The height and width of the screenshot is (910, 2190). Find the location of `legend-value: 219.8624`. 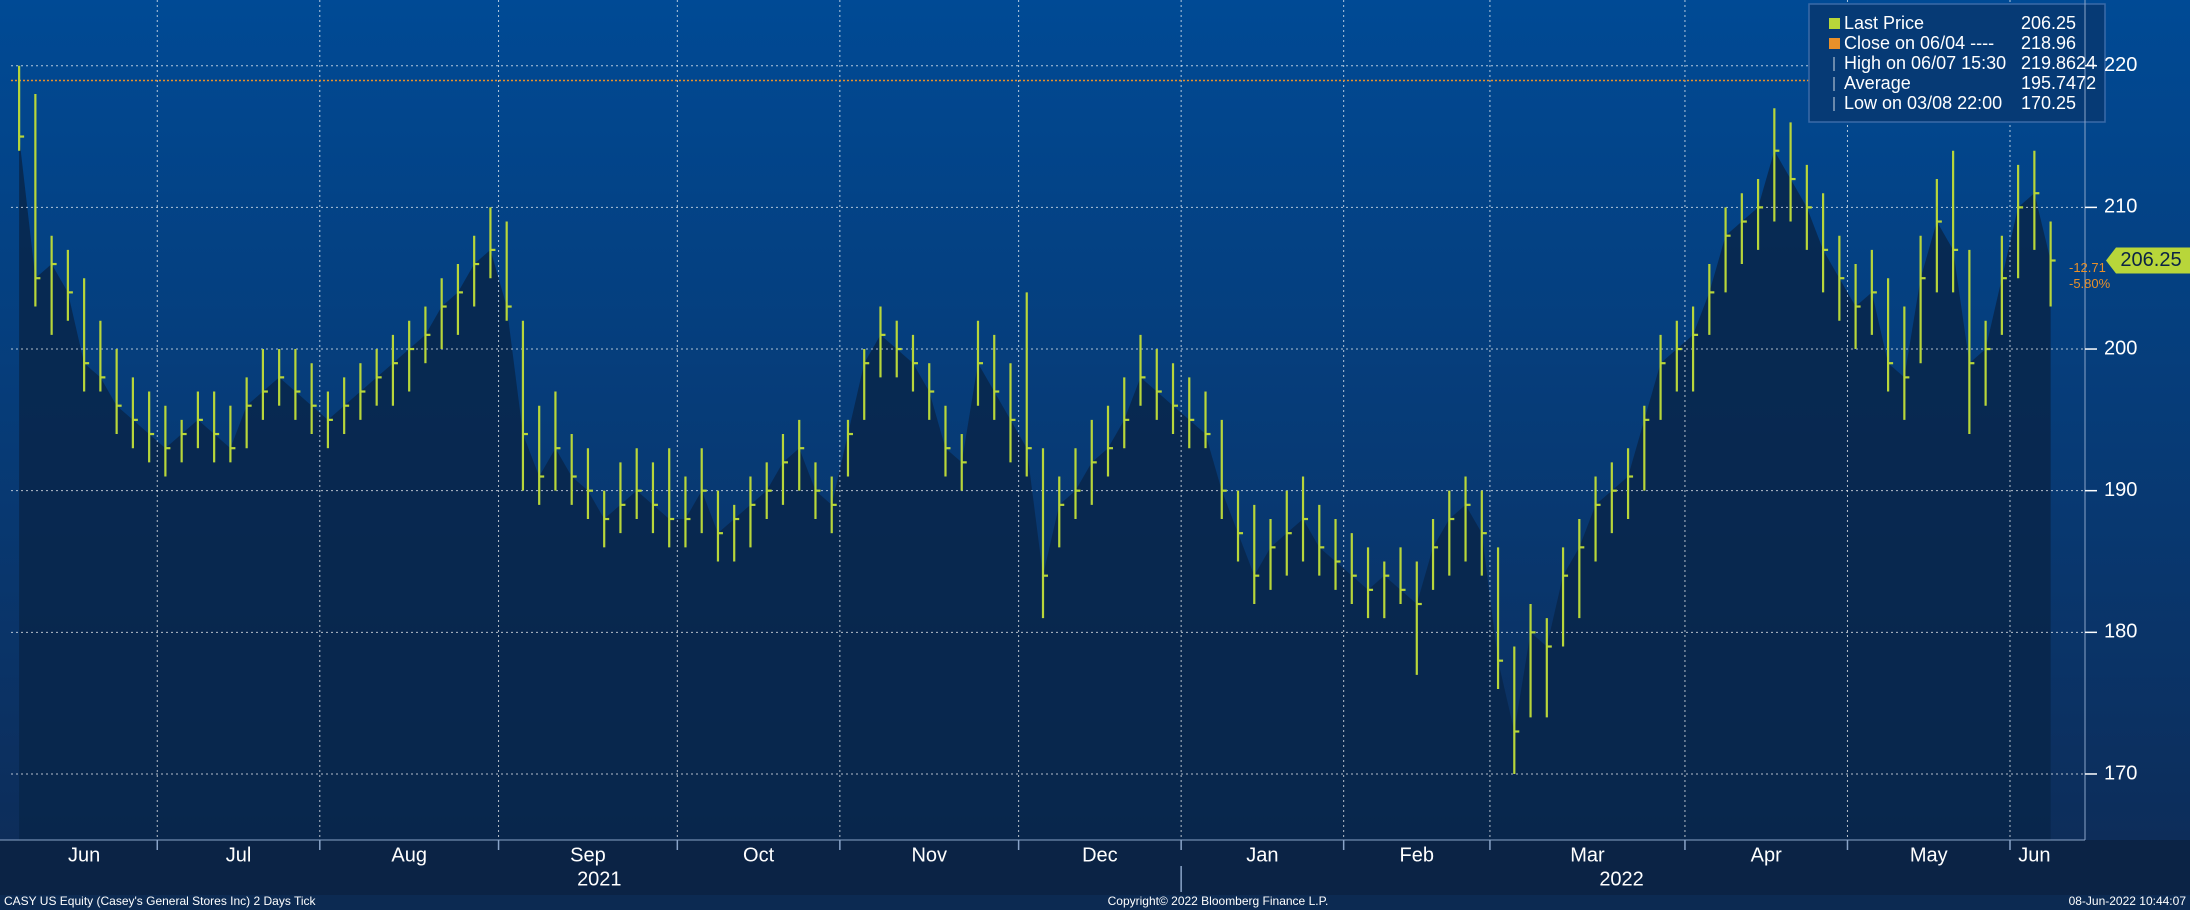

legend-value: 219.8624 is located at coordinates (2058, 63).